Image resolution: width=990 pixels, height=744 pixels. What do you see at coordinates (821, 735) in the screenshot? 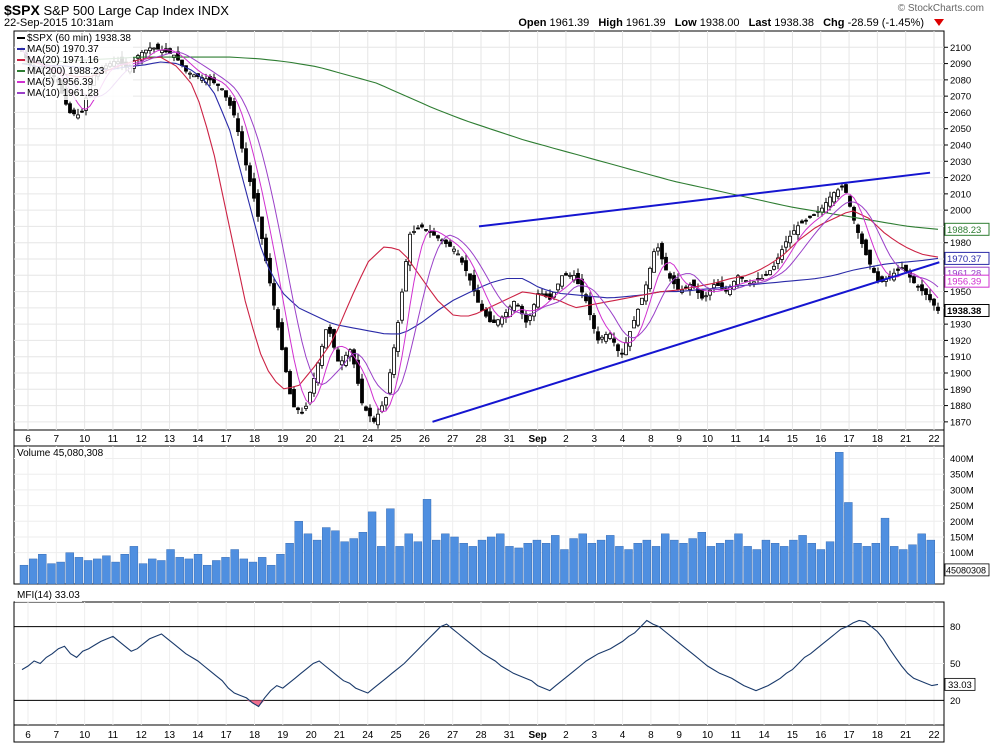
I see `x-tick-label: 16` at bounding box center [821, 735].